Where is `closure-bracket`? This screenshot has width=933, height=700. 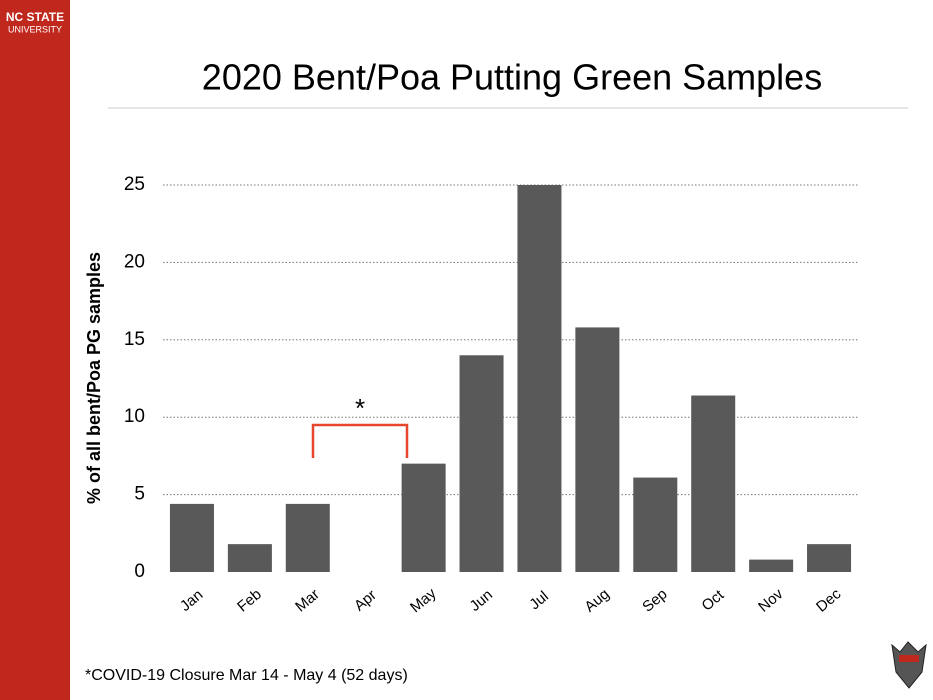
closure-bracket is located at coordinates (360, 440).